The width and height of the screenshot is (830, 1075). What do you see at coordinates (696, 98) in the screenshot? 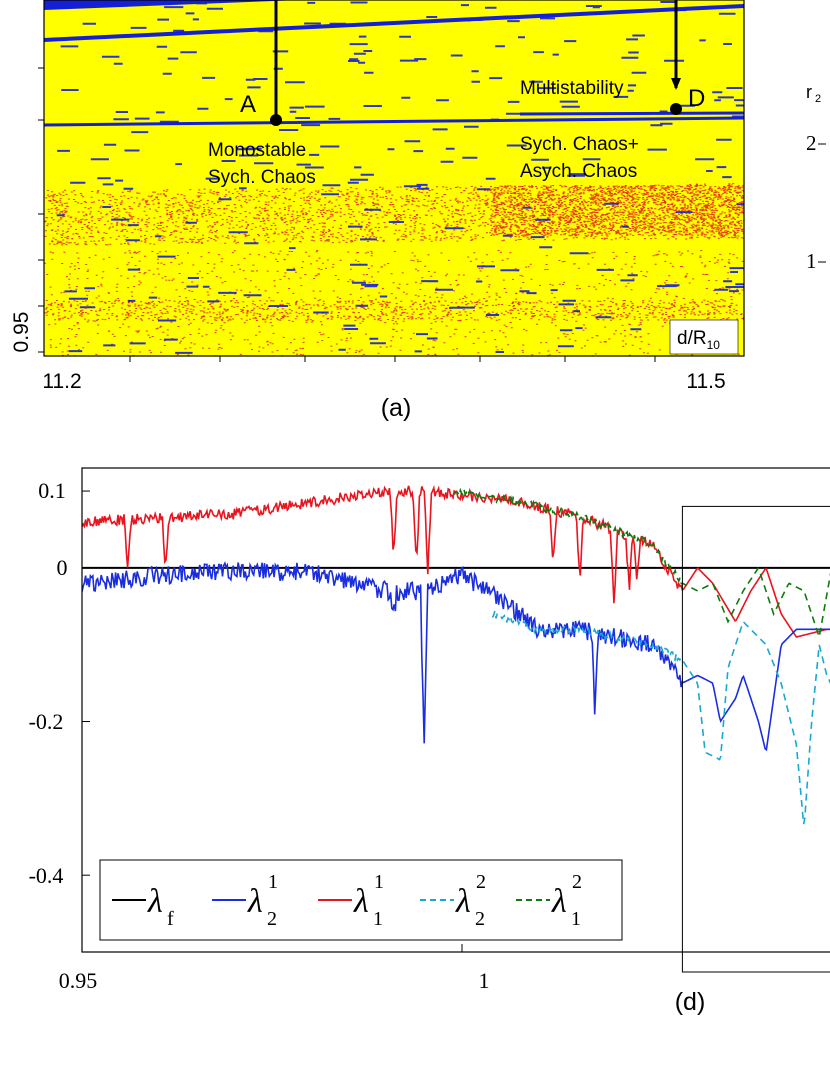
I see `point-d-label: D` at bounding box center [696, 98].